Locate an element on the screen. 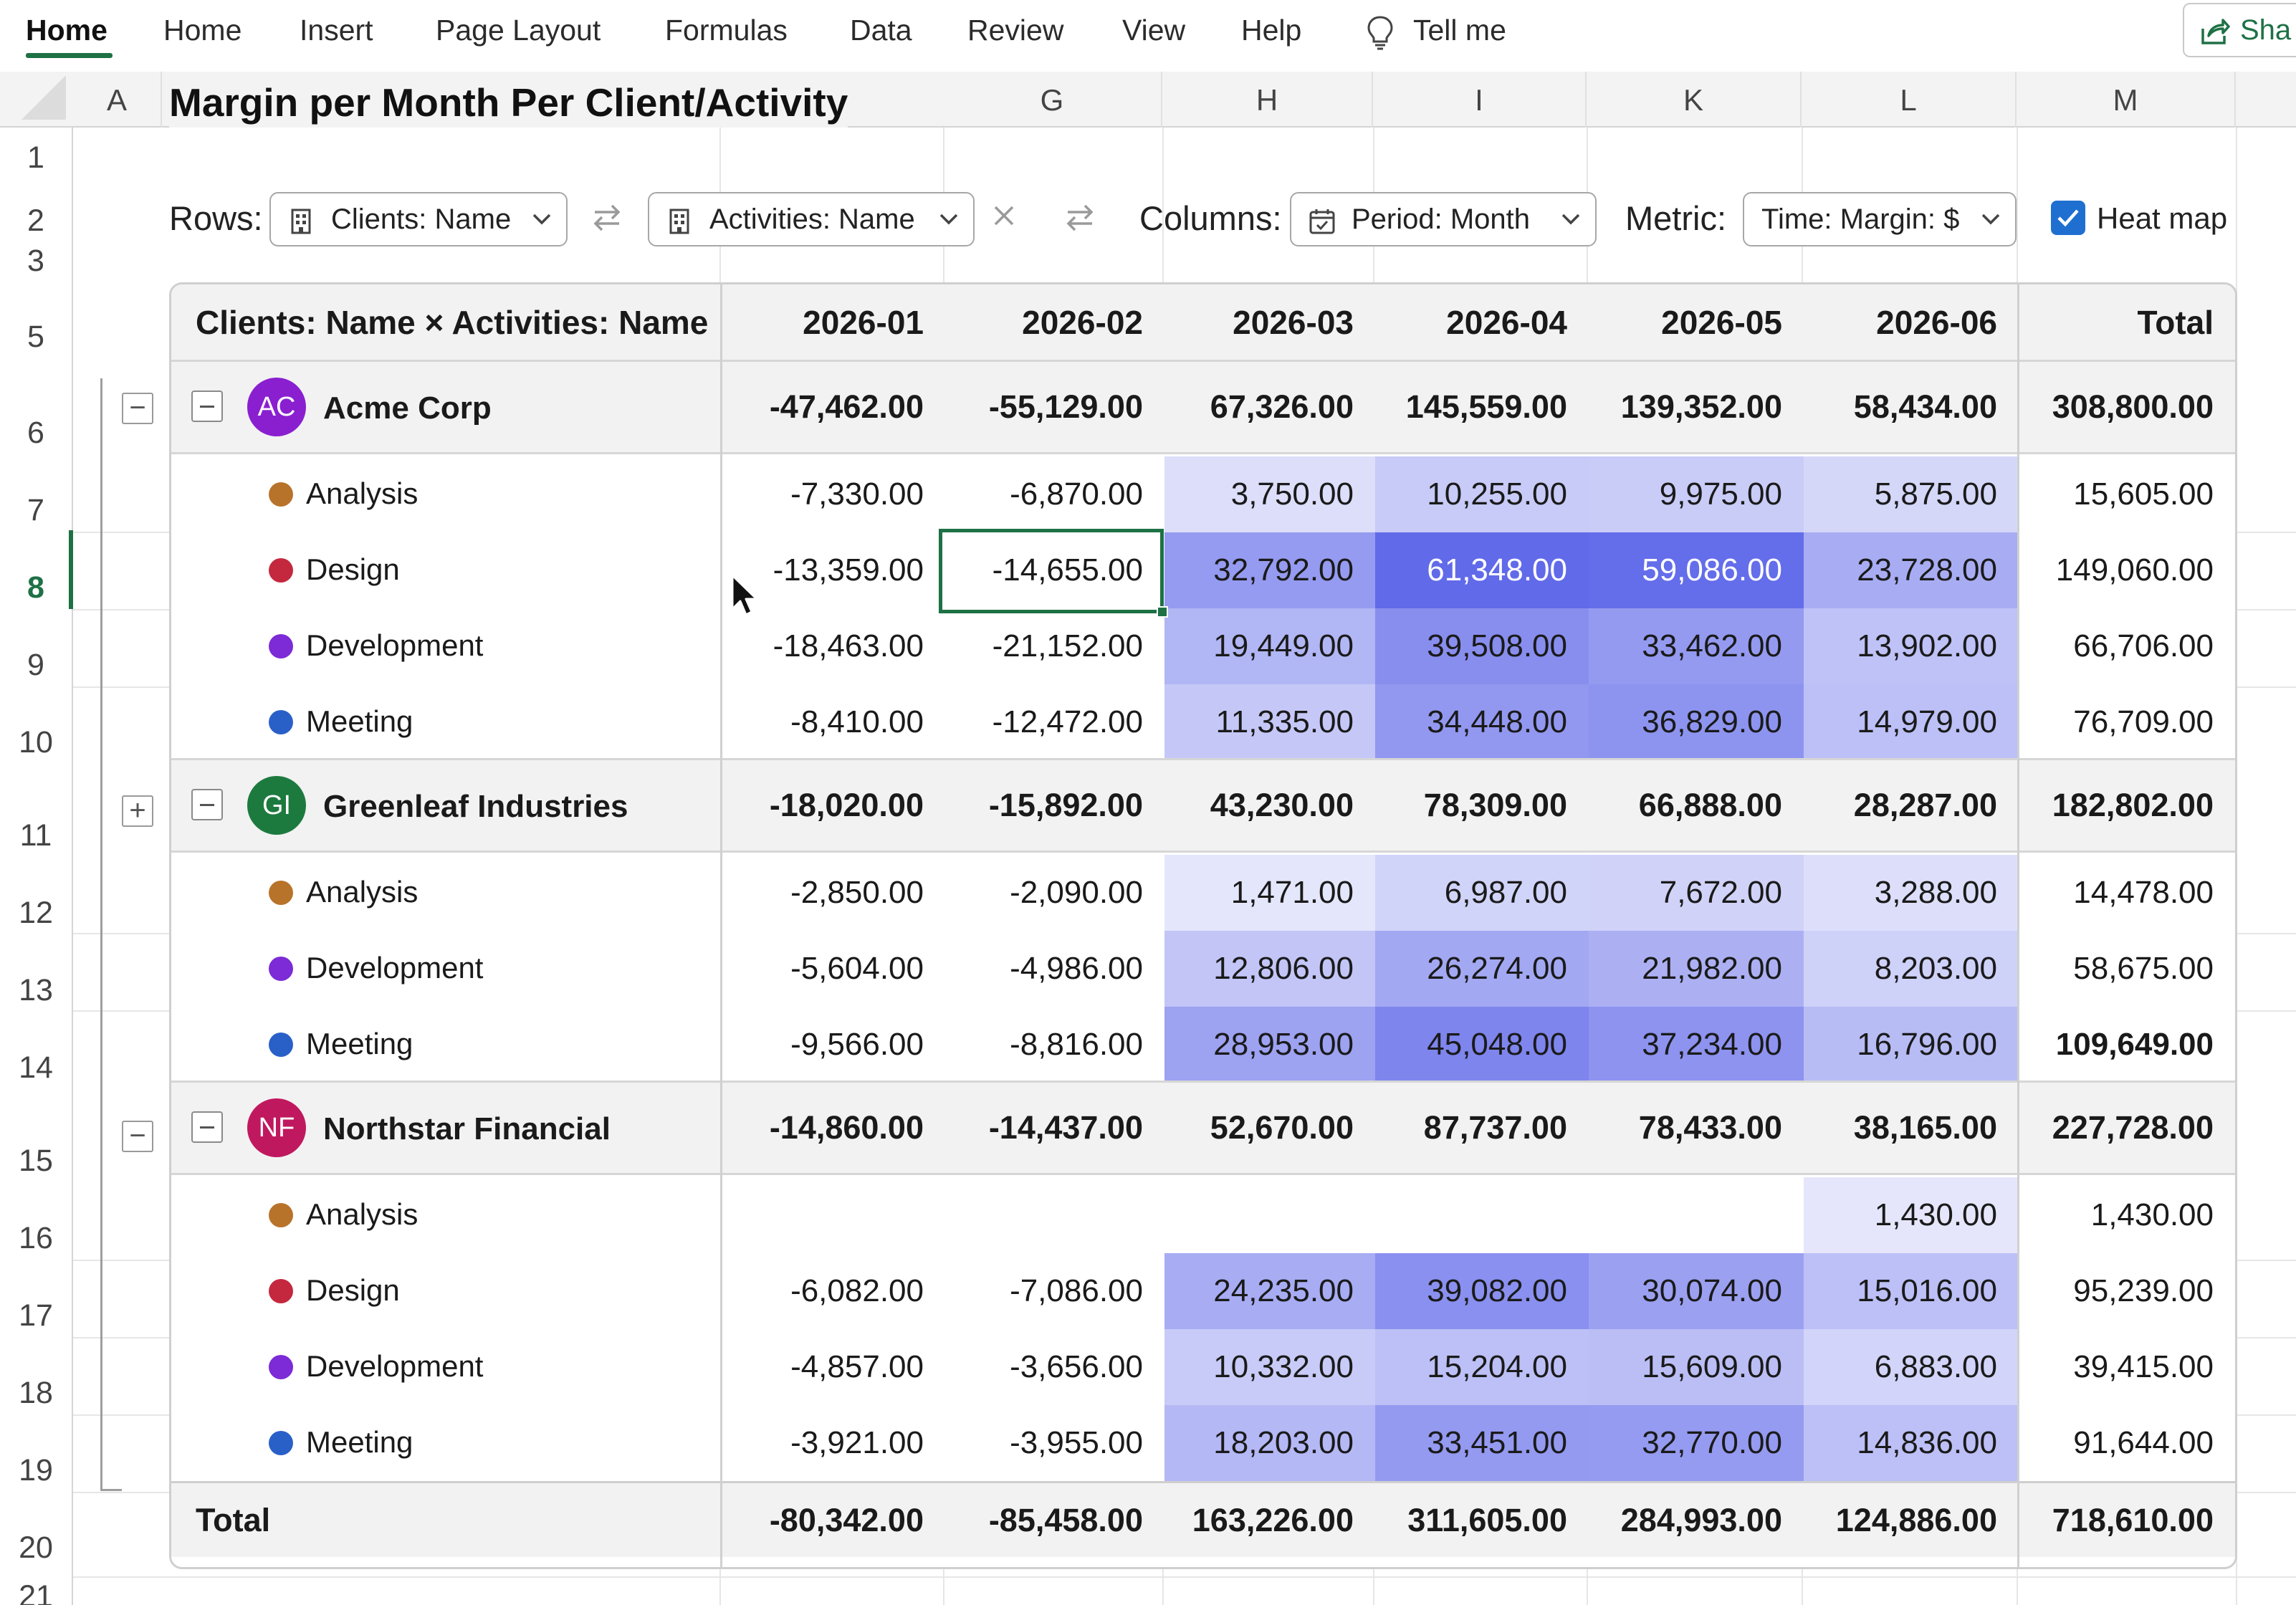 This screenshot has height=1605, width=2296. pivot-value-cell: -3,921.00 is located at coordinates (857, 1442).